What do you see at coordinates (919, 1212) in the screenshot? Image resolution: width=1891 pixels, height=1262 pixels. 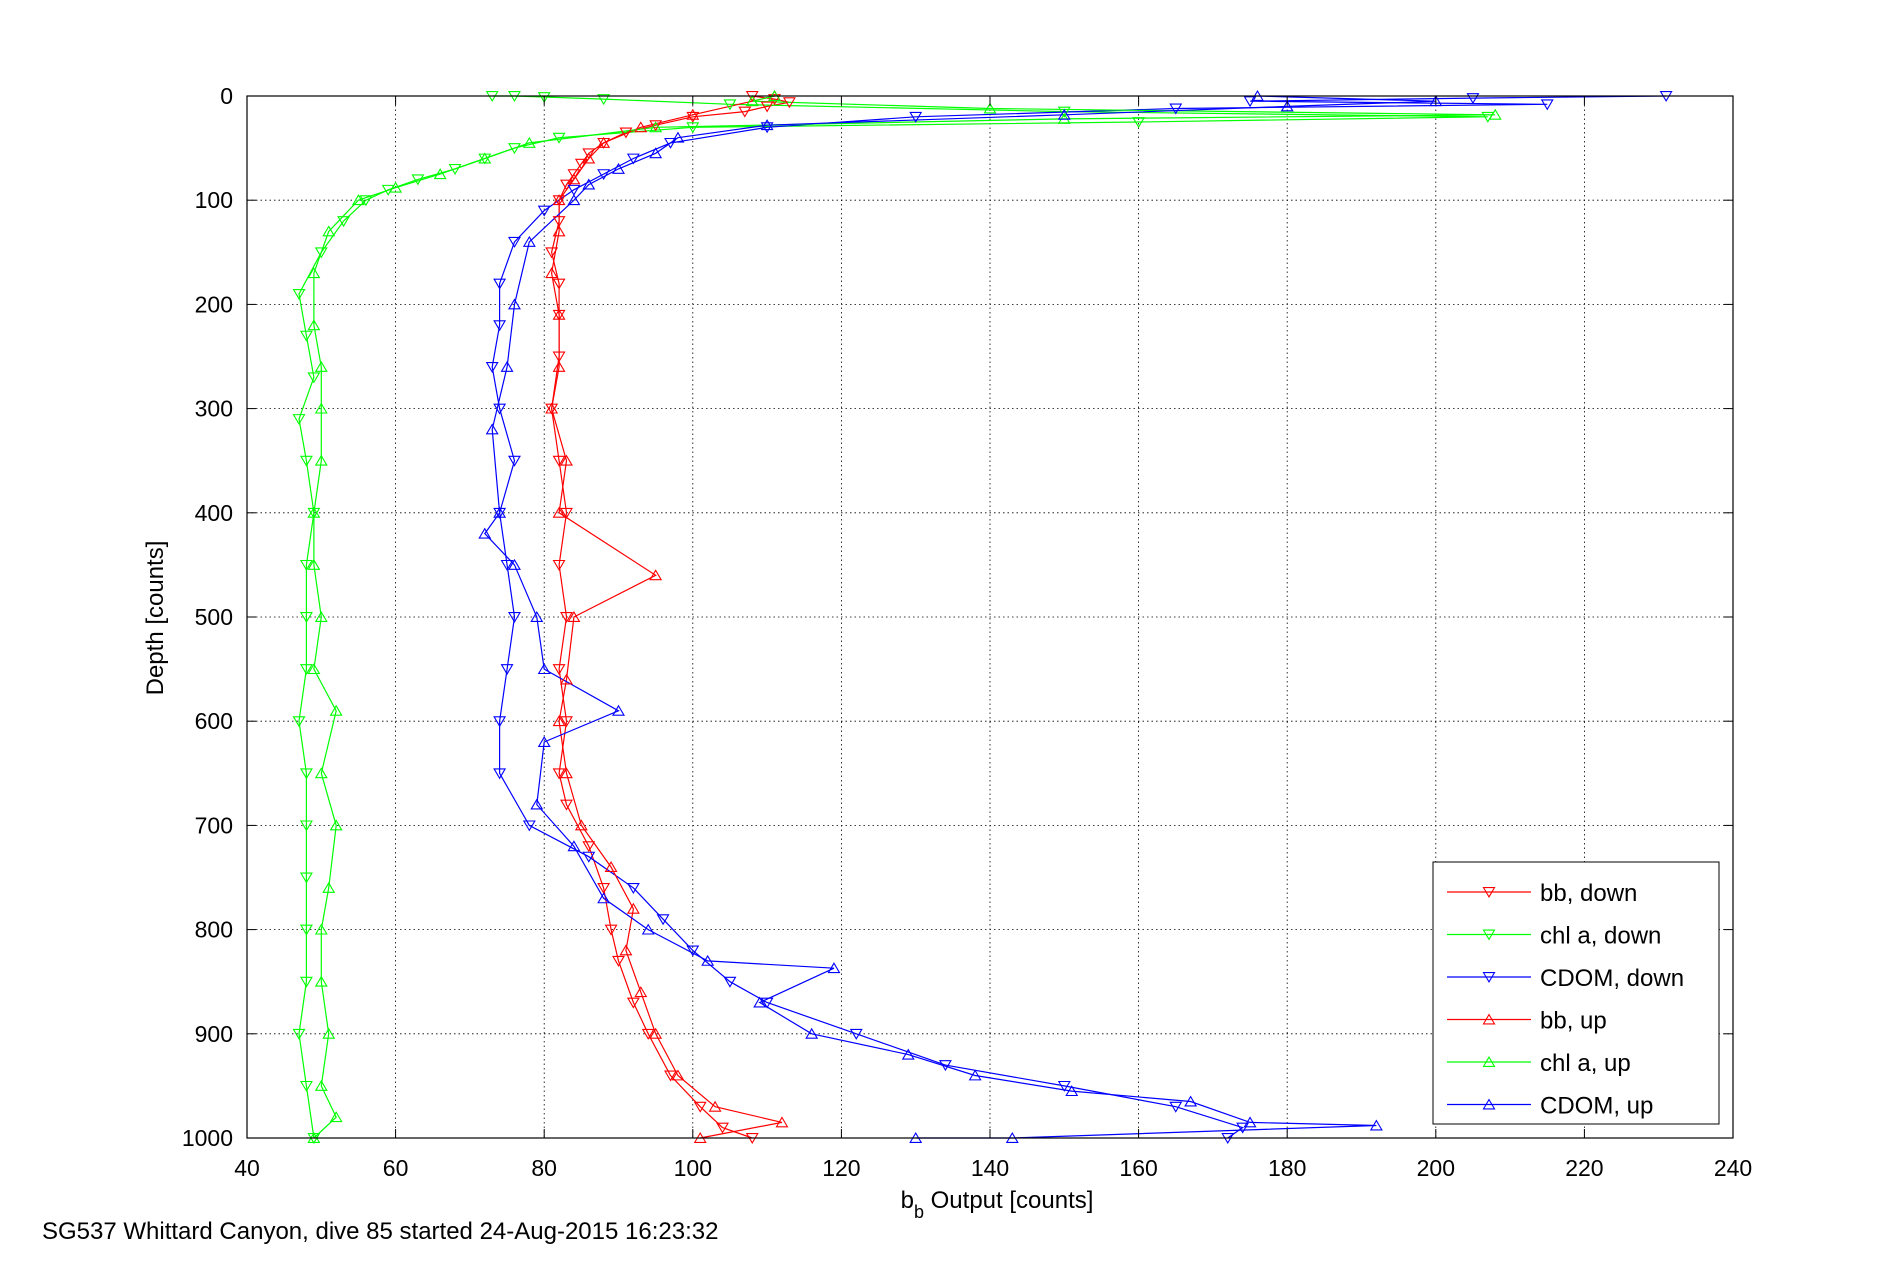 I see `x-axis-label-subscript: b` at bounding box center [919, 1212].